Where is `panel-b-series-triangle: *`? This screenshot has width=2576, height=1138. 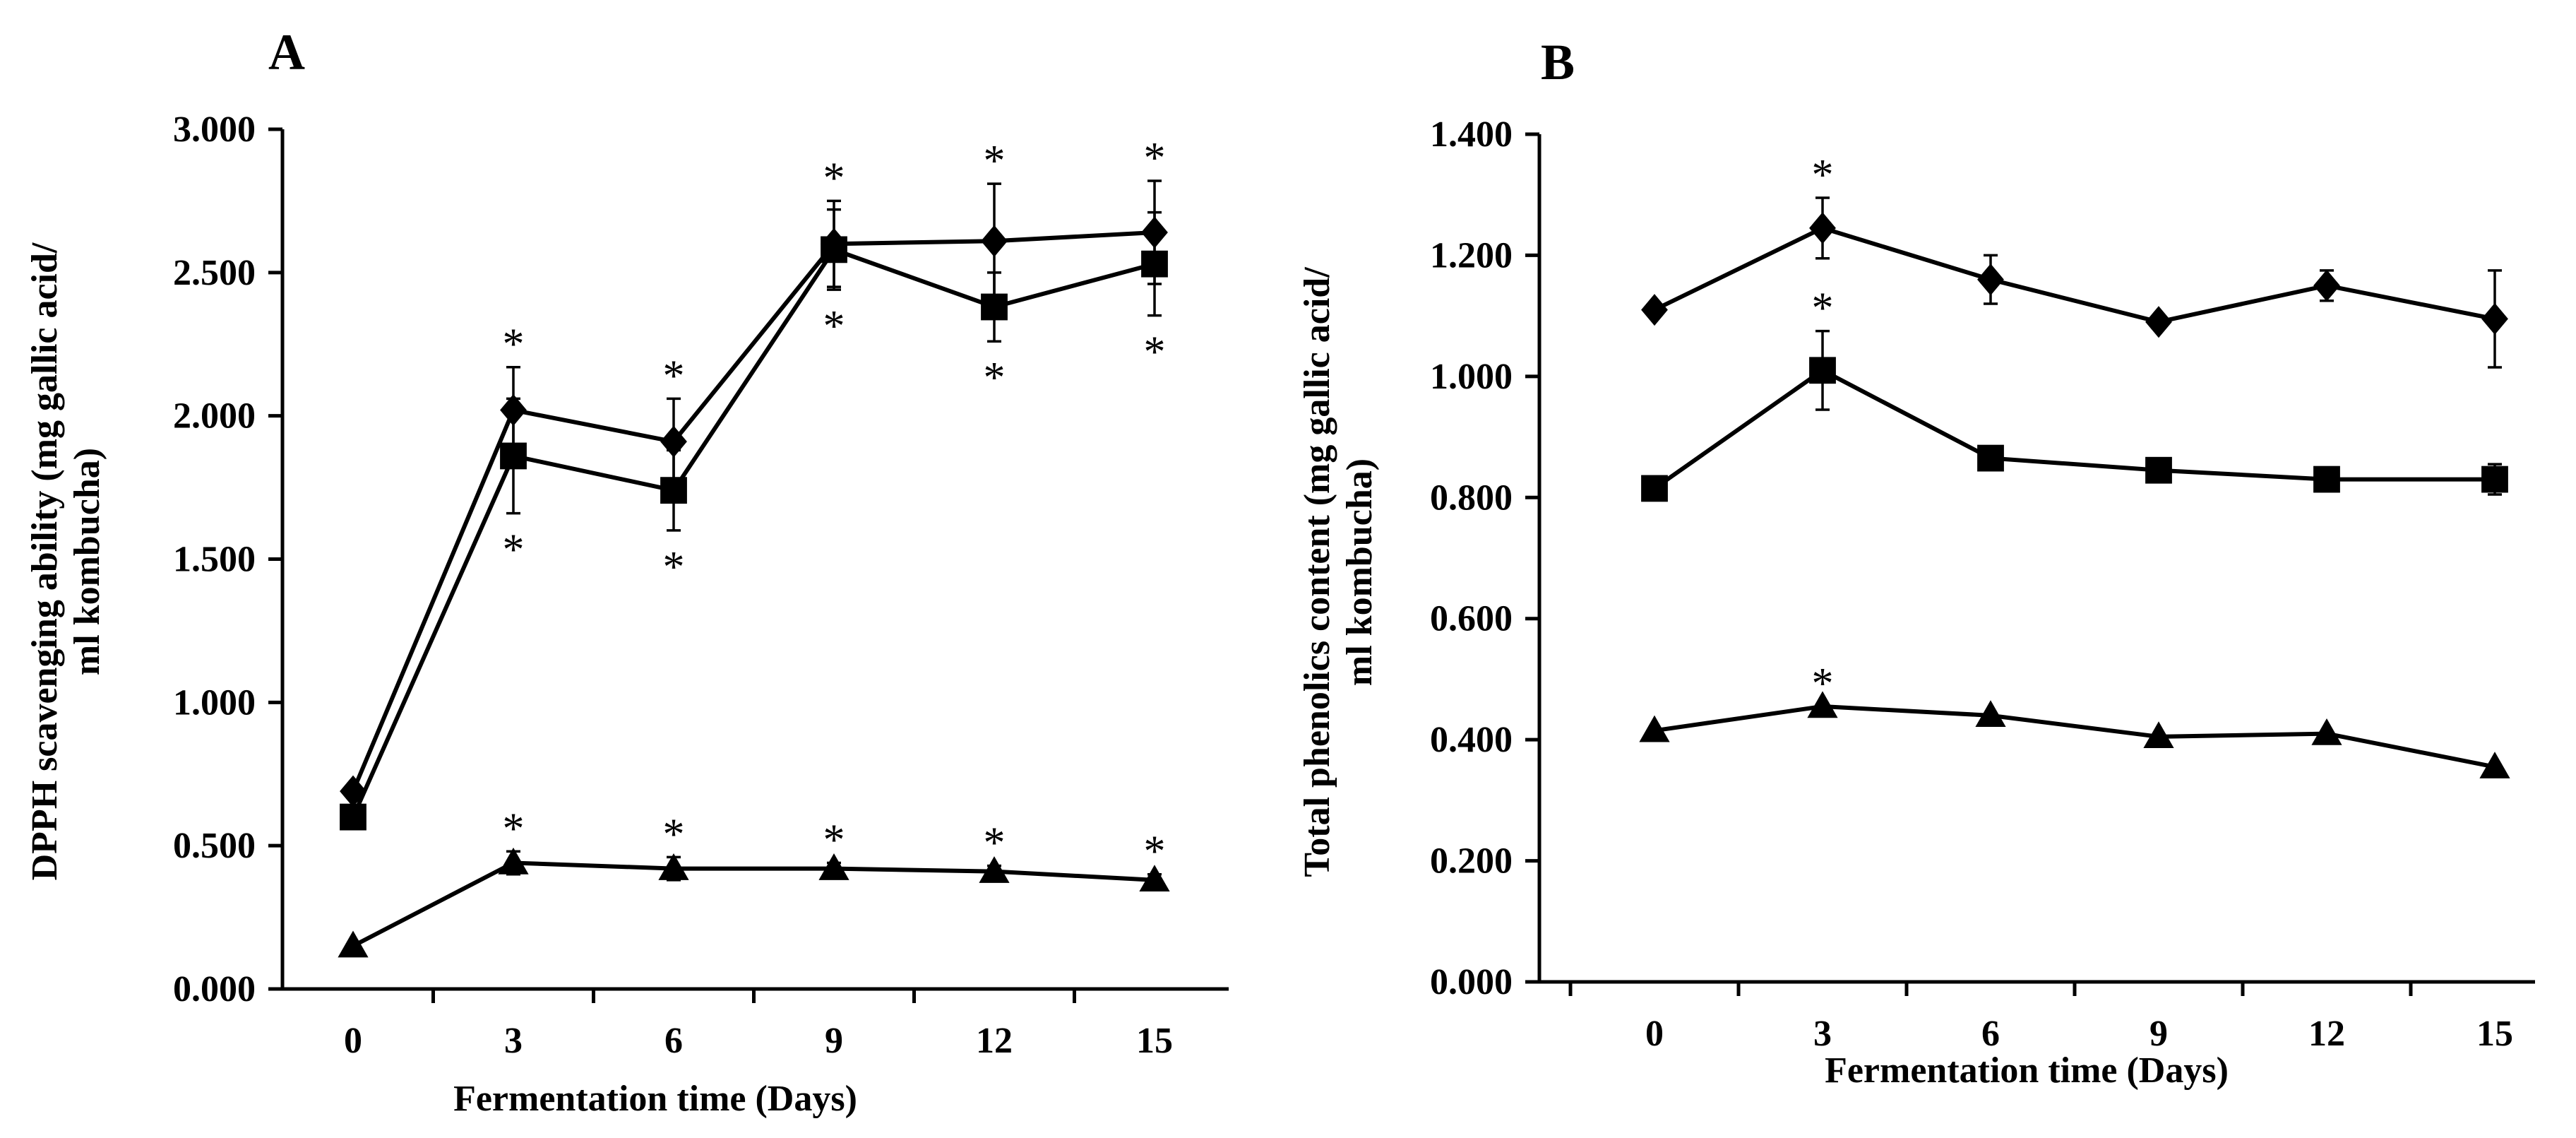 panel-b-series-triangle: * is located at coordinates (2074, 719).